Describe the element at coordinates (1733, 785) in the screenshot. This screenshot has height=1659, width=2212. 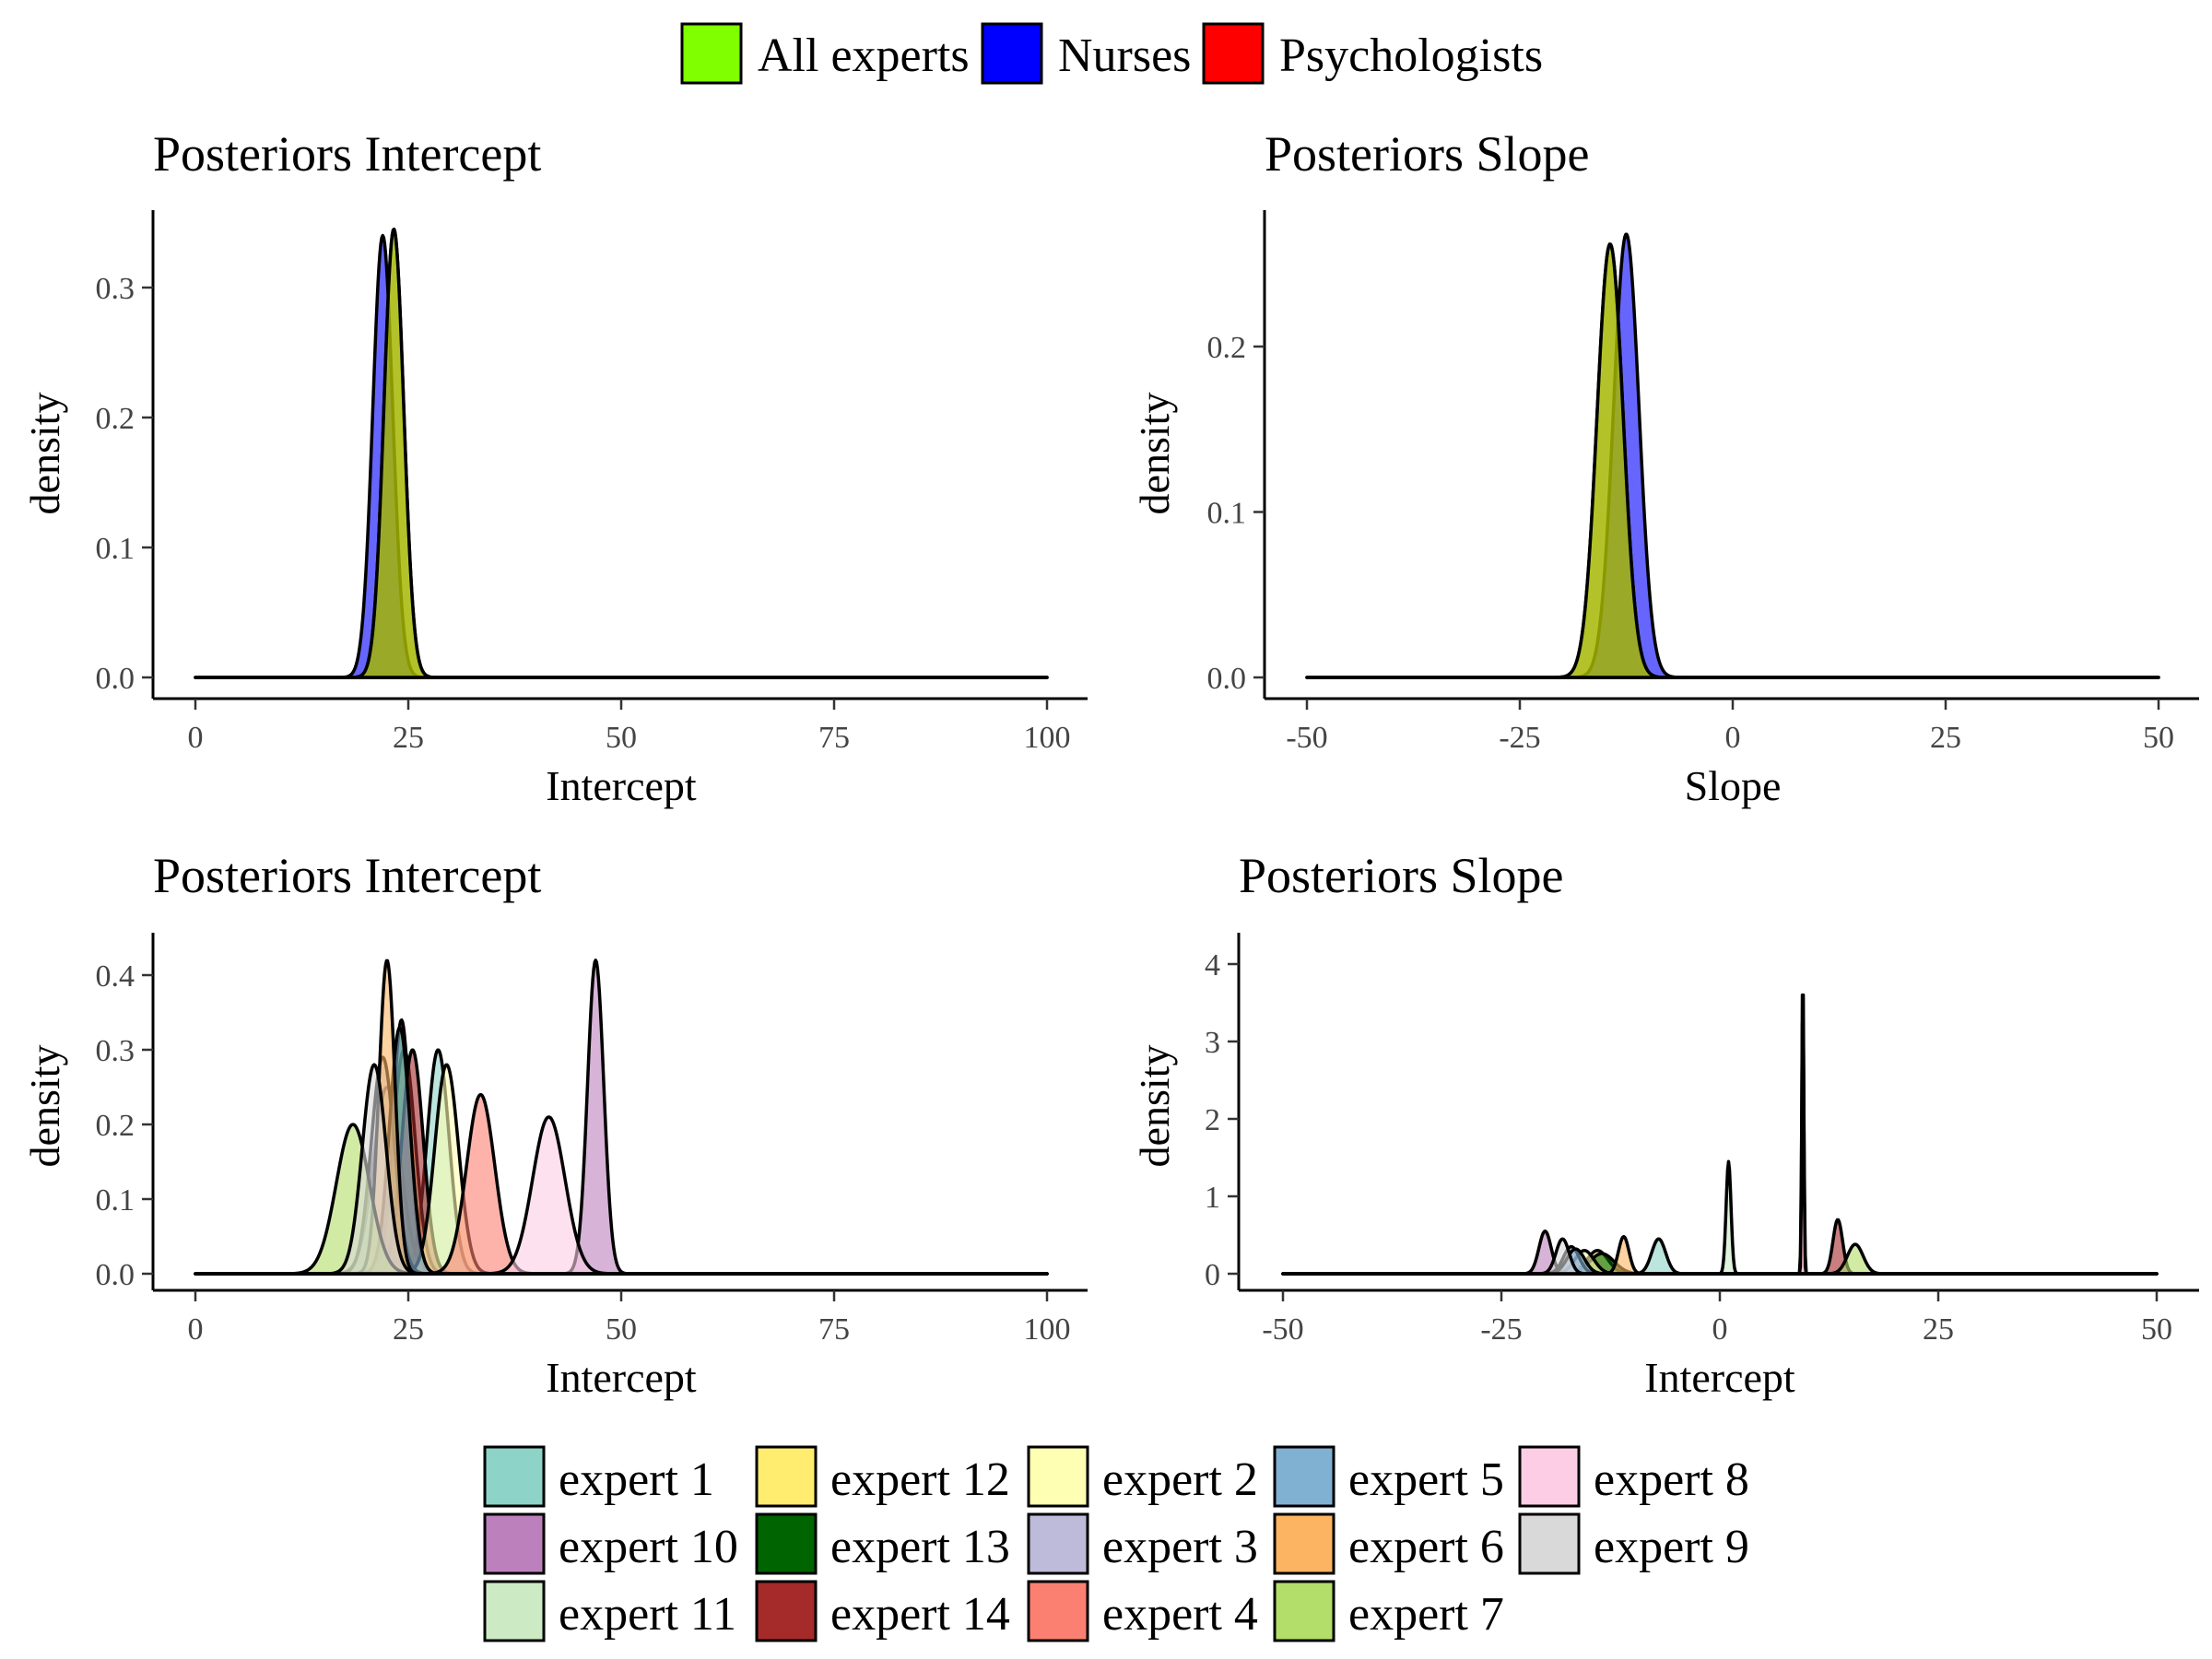
I see `x-axis-label: Slope` at that location.